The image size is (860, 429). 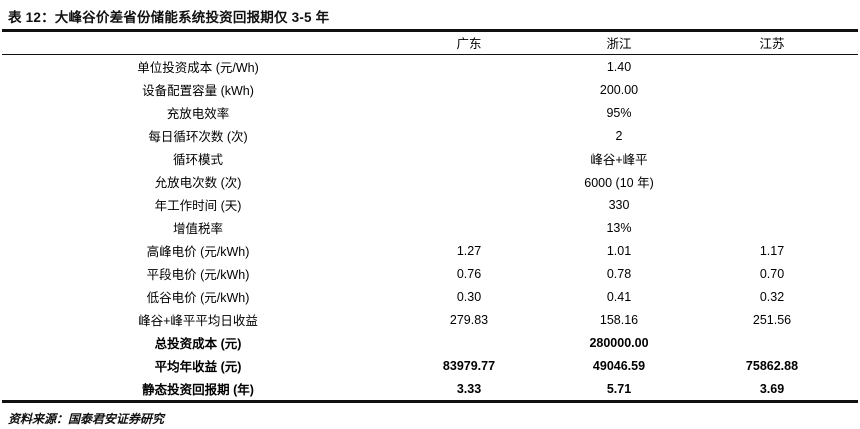 What do you see at coordinates (198, 298) in the screenshot?
I see `row-label: 低谷电价 (元/kWh)` at bounding box center [198, 298].